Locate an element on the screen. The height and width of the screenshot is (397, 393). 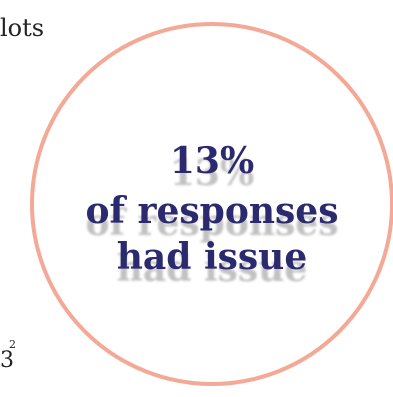
stat-label-line1: of responses is located at coordinates (212, 211).